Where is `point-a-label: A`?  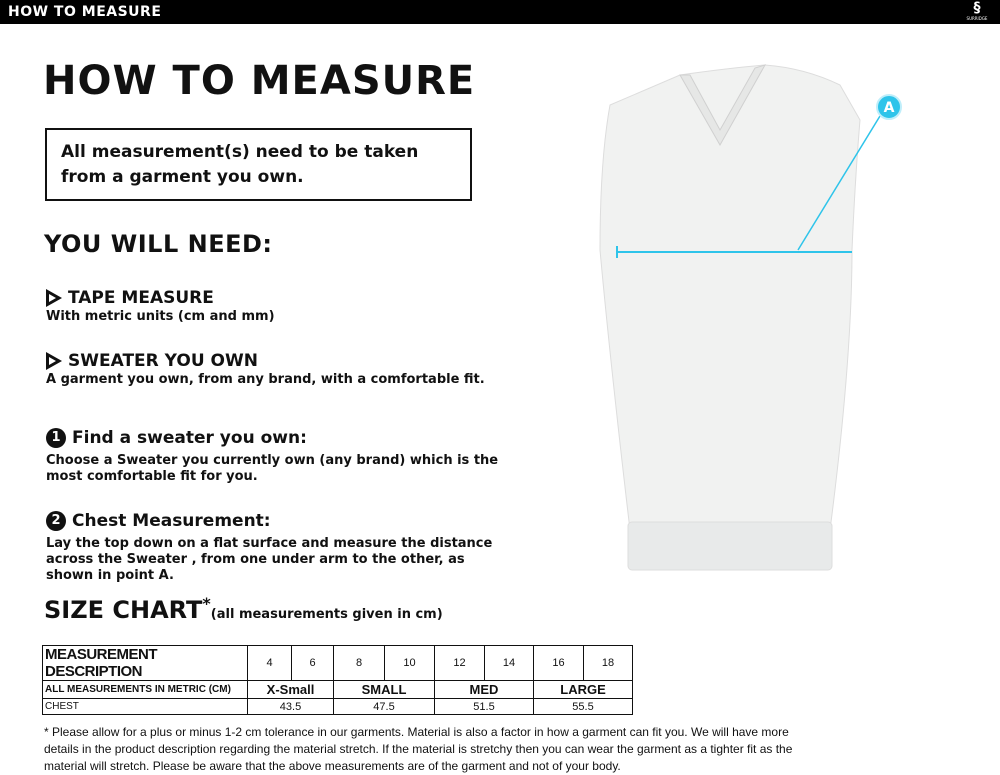
point-a-label: A is located at coordinates (889, 108).